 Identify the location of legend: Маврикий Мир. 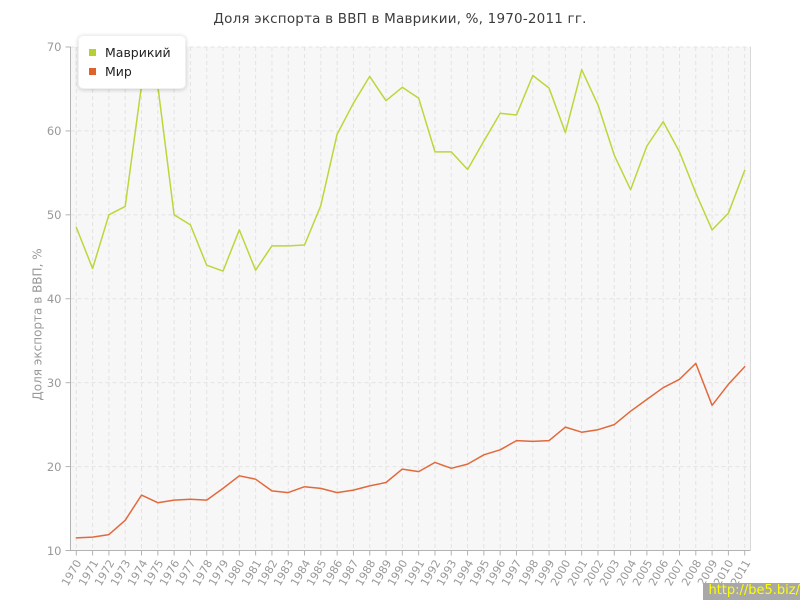
(132, 62).